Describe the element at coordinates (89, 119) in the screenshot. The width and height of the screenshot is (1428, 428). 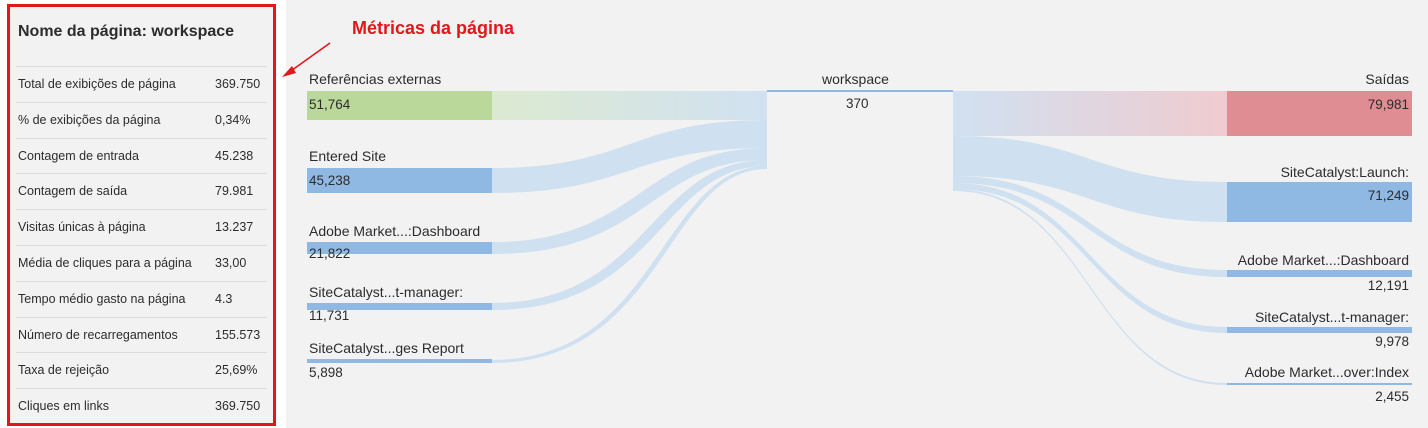
I see `metric-label: % de exibições da página` at that location.